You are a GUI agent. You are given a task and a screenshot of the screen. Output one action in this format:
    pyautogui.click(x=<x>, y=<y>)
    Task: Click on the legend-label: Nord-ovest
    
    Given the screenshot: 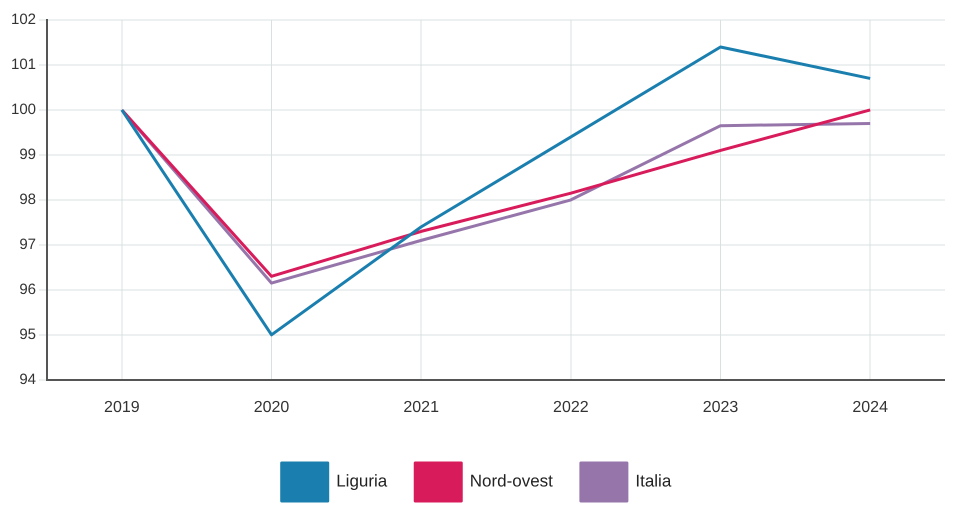 What is the action you would take?
    pyautogui.click(x=512, y=481)
    